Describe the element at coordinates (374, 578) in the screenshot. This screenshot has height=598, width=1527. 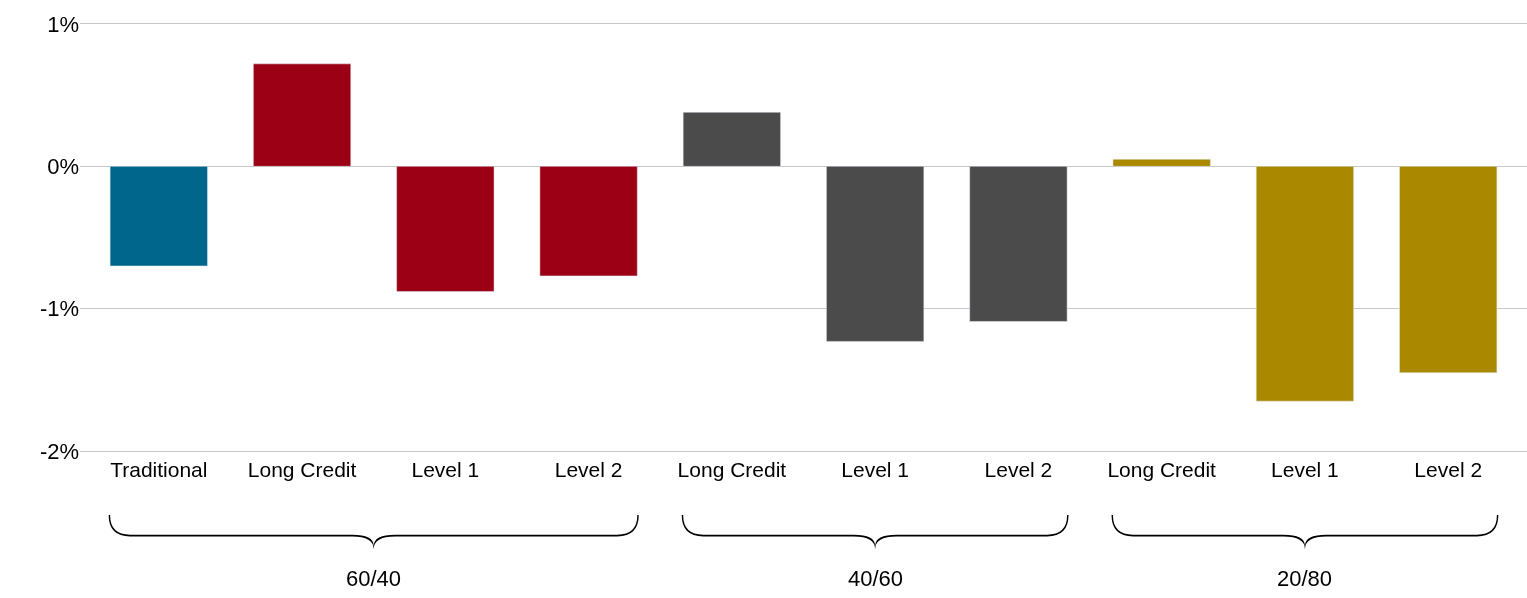
I see `text: 60/40` at that location.